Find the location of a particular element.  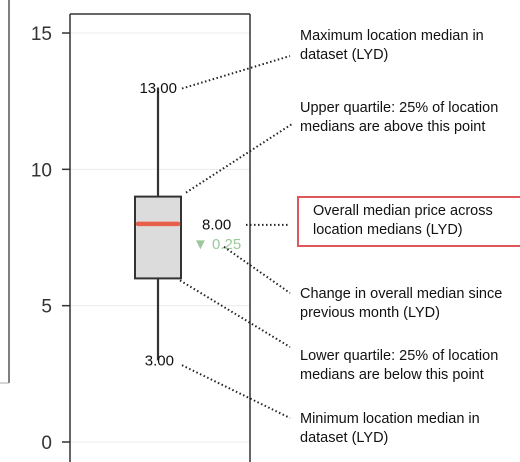

interquartile-box is located at coordinates (158, 237).